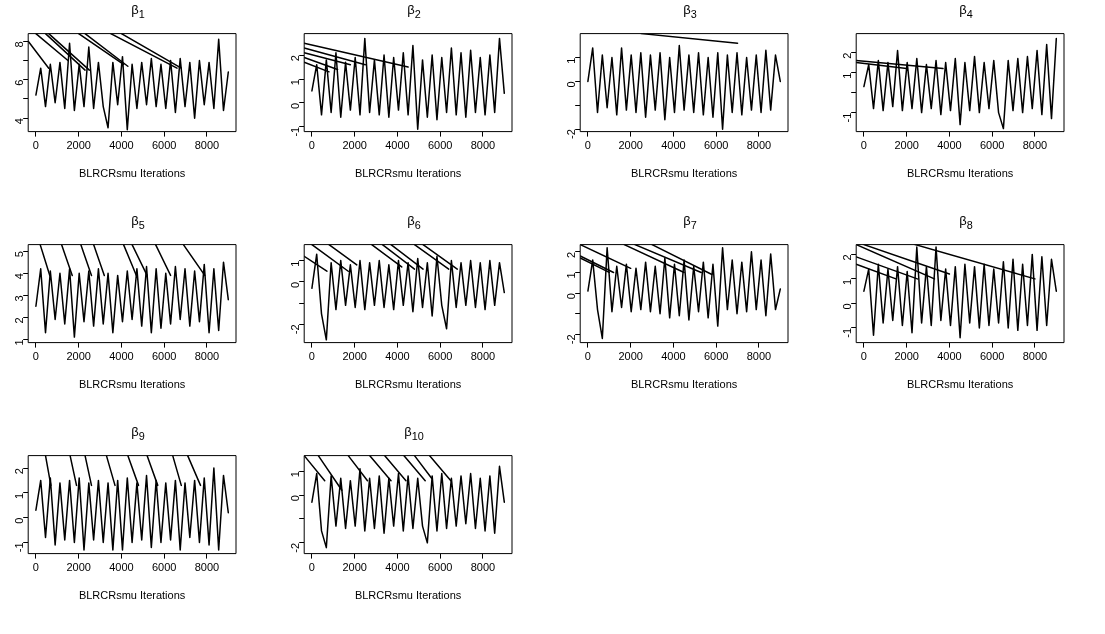 This screenshot has height=634, width=1105. I want to click on chart-title: β$_{1}$, so click(138, 11).